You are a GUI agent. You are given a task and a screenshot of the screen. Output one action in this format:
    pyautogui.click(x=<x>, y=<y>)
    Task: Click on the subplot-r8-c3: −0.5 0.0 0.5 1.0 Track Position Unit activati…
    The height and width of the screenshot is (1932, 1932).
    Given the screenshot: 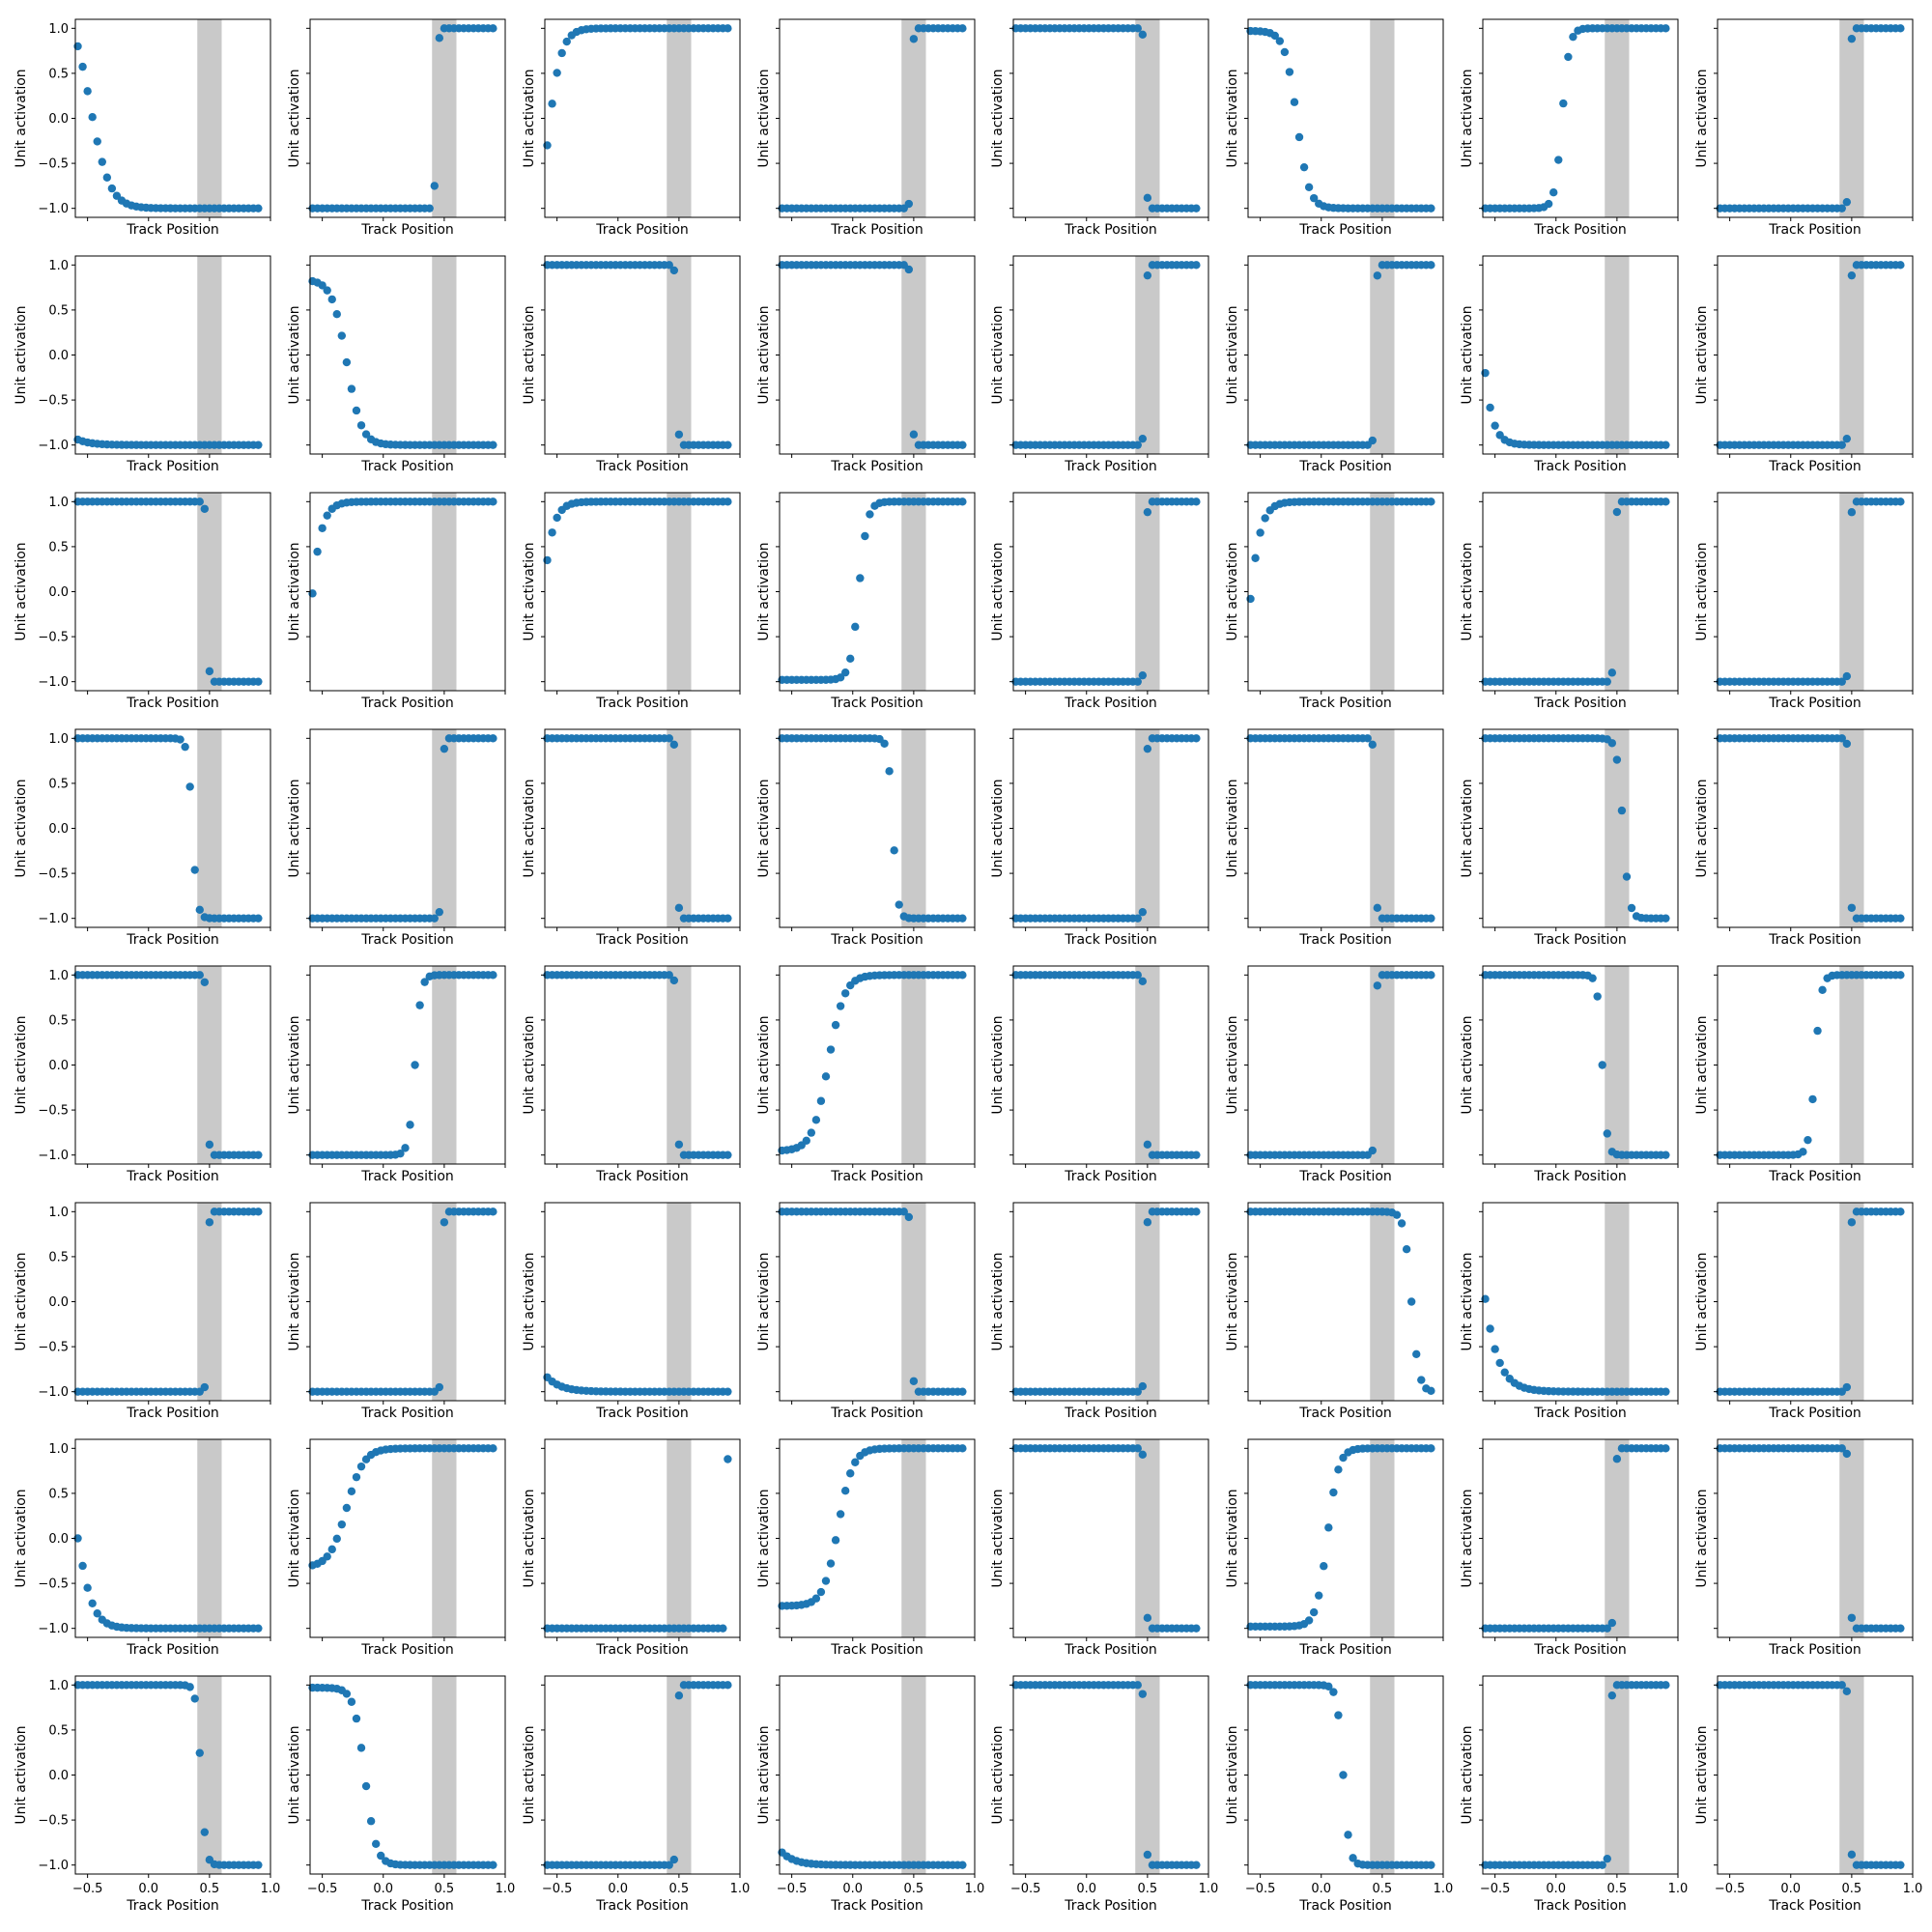 What is the action you would take?
    pyautogui.click(x=636, y=1794)
    